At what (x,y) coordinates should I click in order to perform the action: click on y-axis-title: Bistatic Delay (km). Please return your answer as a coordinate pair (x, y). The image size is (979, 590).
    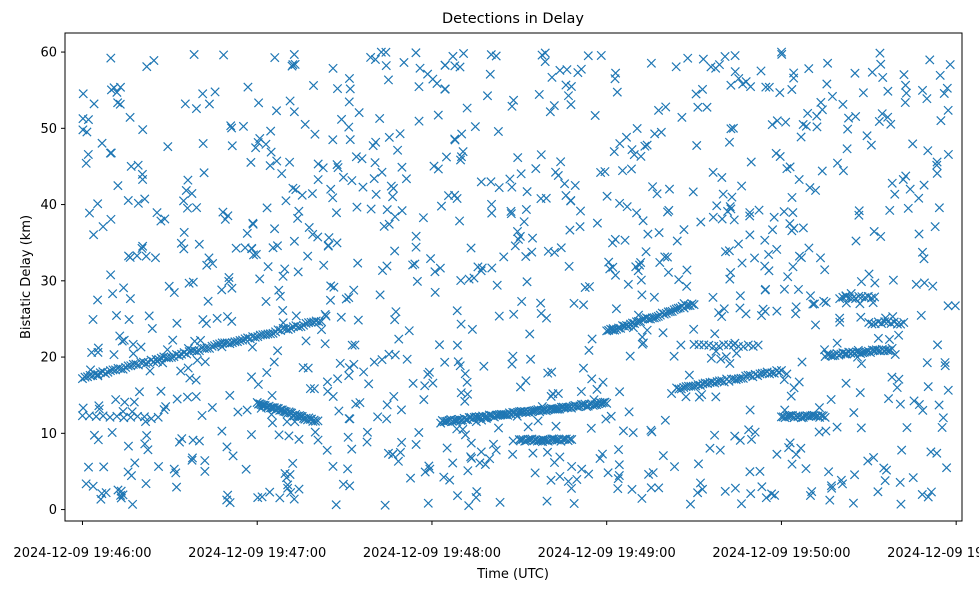
    Looking at the image, I should click on (26, 277).